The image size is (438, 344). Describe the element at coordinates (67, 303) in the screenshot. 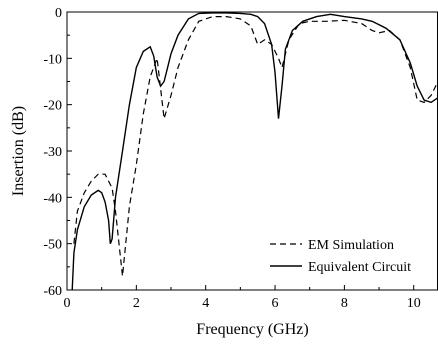

I see `x-tick-label: 0` at that location.